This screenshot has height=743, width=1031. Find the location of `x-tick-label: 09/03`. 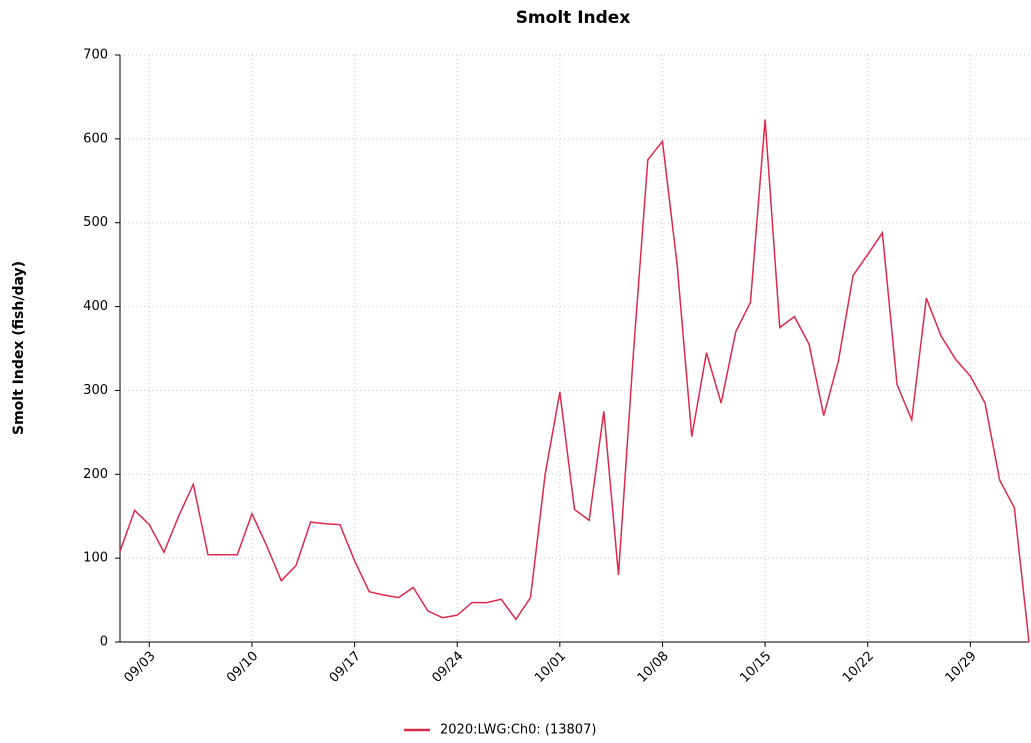

x-tick-label: 09/03 is located at coordinates (140, 667).